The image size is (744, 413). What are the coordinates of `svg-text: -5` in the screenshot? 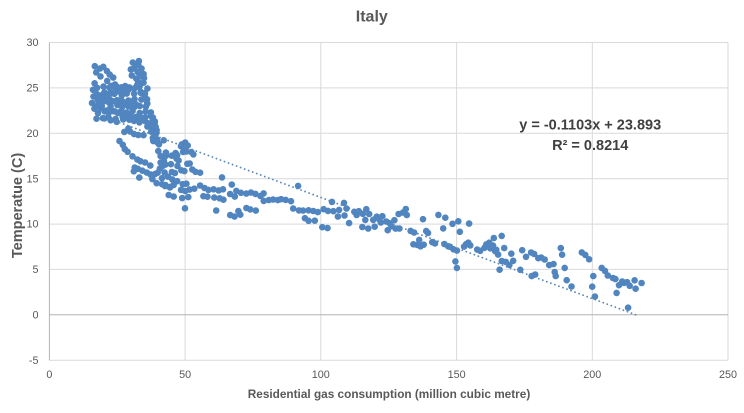 It's located at (34, 361).